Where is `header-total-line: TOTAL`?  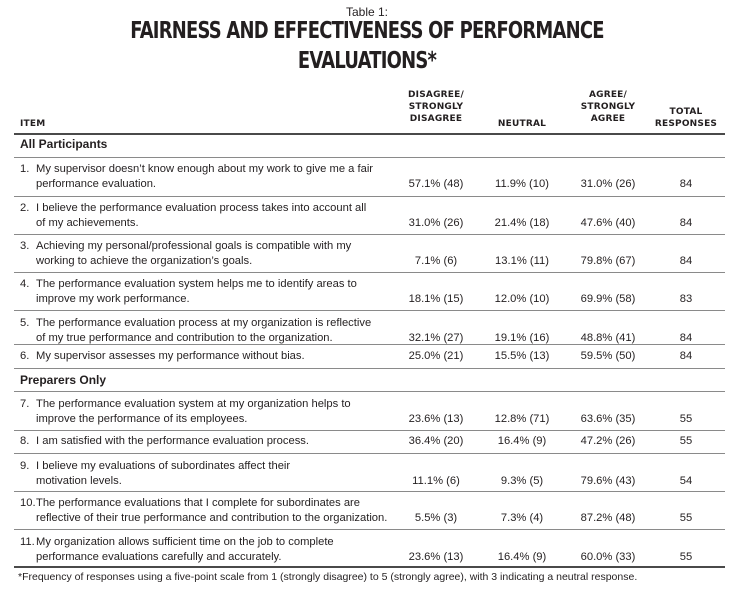
header-total-line: TOTAL is located at coordinates (686, 112).